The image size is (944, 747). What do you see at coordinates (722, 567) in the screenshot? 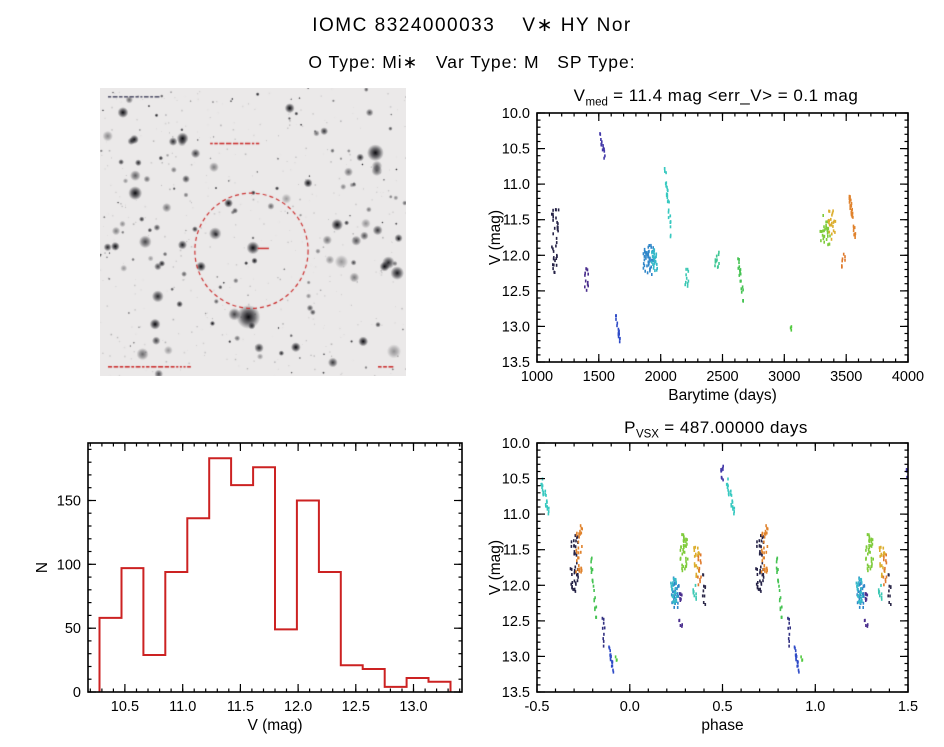
I see `axes` at bounding box center [722, 567].